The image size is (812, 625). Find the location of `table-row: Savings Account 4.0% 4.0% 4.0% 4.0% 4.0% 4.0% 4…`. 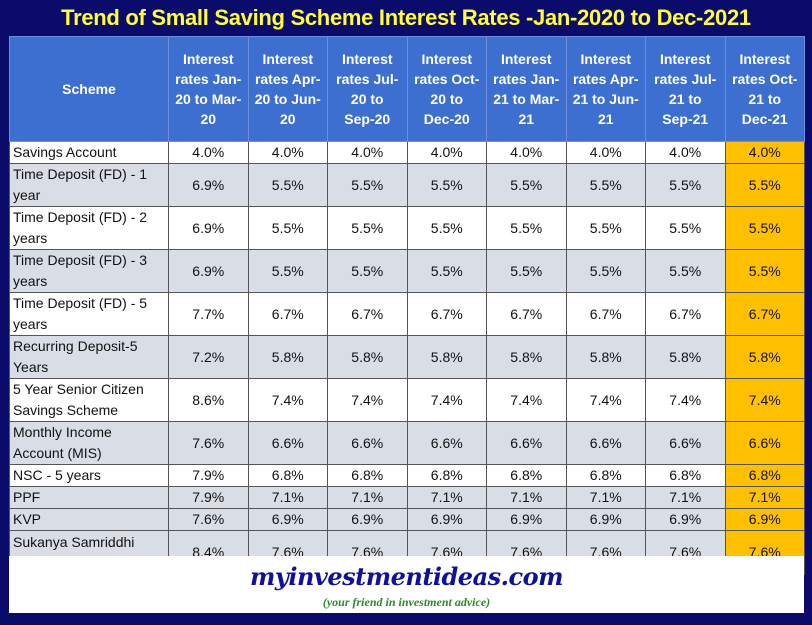

table-row: Savings Account 4.0% 4.0% 4.0% 4.0% 4.0% 4.0% 4… is located at coordinates (407, 152).